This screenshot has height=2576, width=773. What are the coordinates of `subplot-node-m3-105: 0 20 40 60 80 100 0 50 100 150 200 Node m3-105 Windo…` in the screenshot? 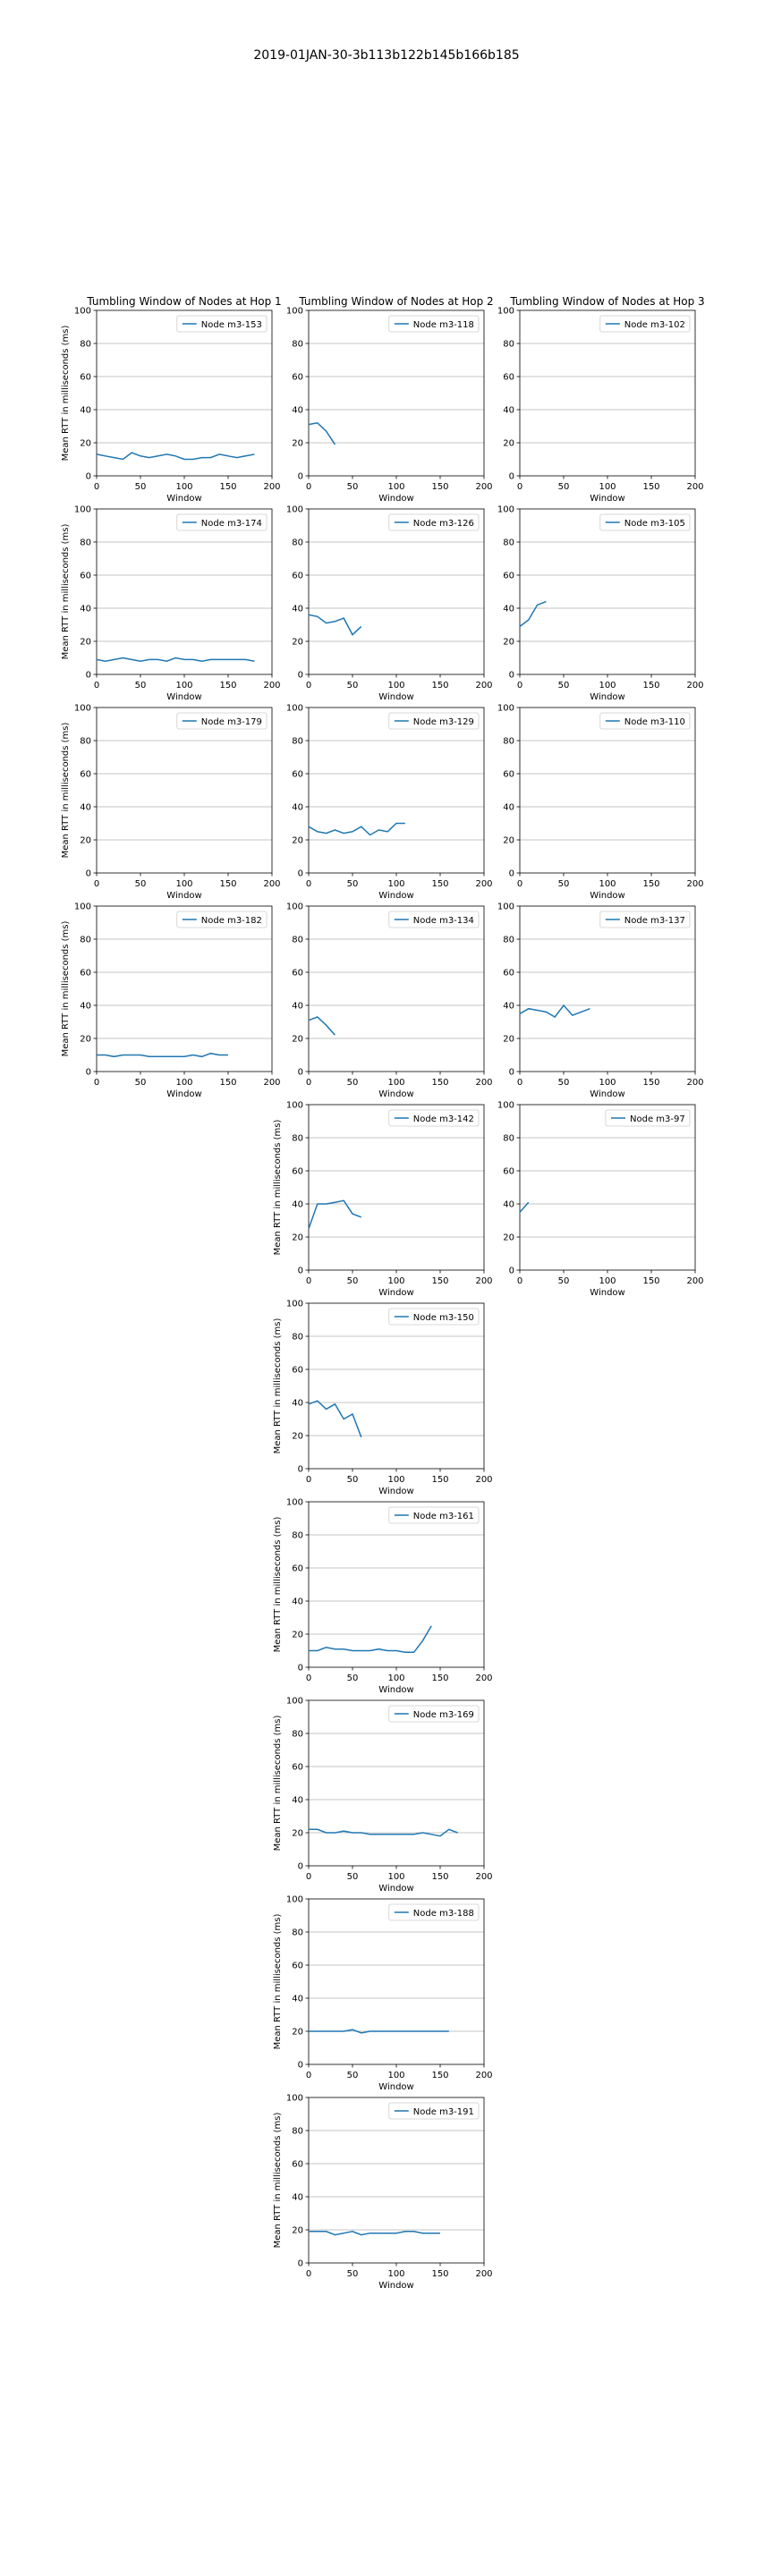 It's located at (600, 604).